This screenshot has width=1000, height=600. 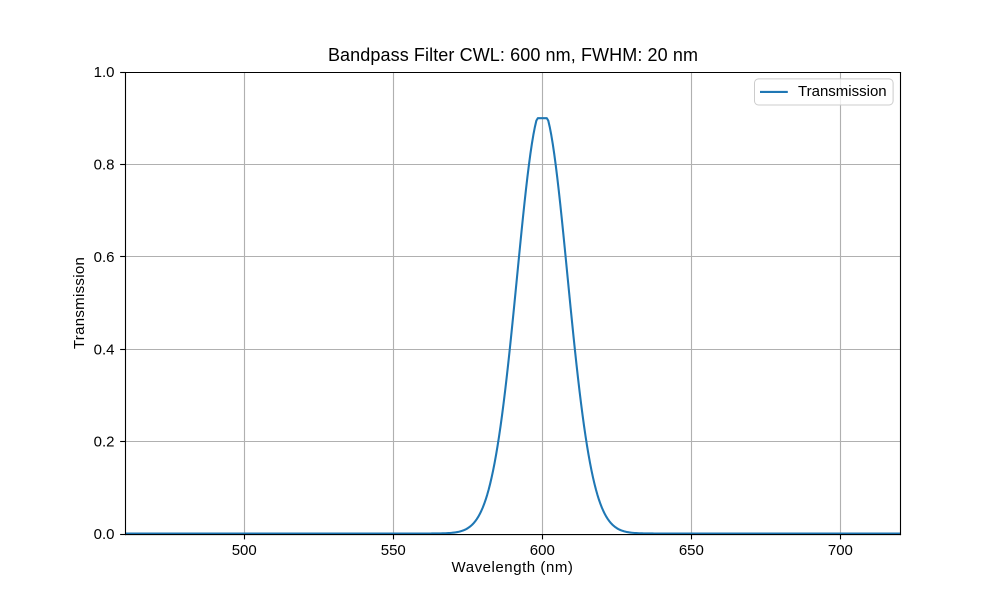 I want to click on svg-text: 1.0, so click(x=104, y=72).